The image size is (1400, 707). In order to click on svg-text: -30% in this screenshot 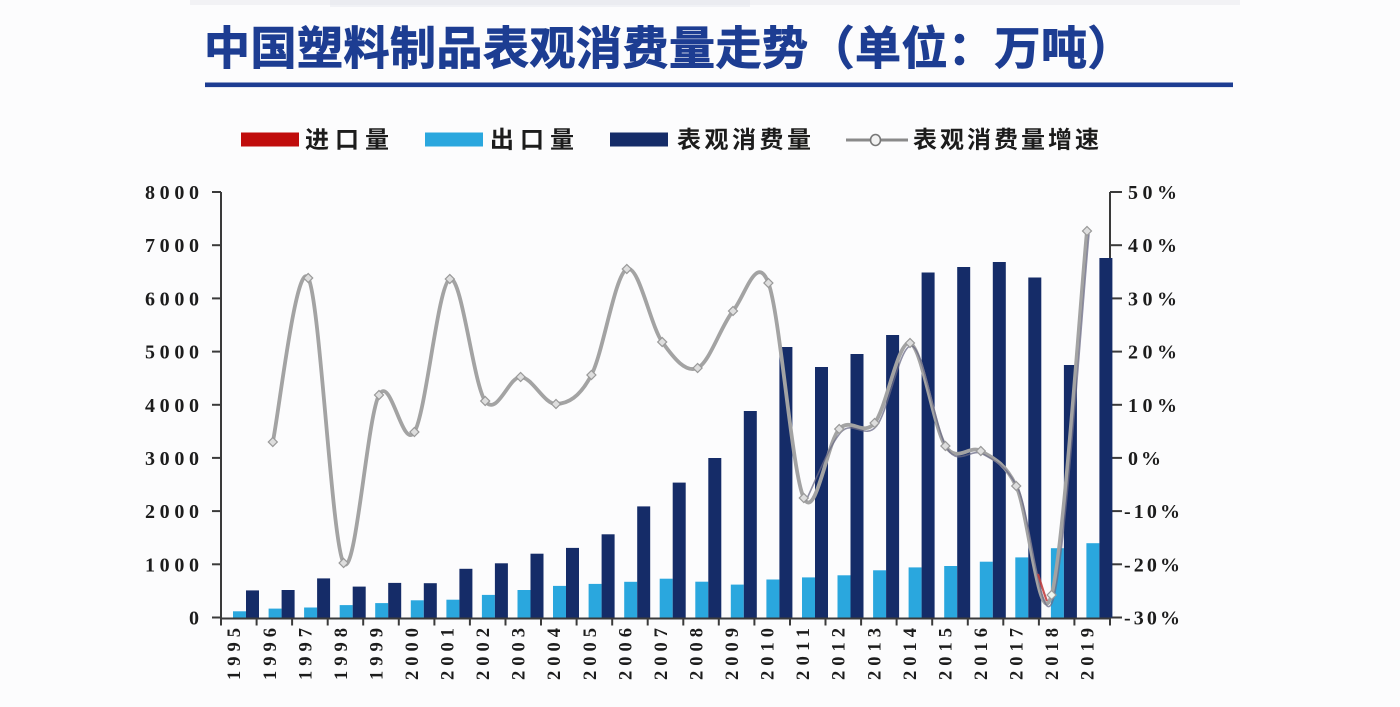, I will do `click(1152, 619)`.